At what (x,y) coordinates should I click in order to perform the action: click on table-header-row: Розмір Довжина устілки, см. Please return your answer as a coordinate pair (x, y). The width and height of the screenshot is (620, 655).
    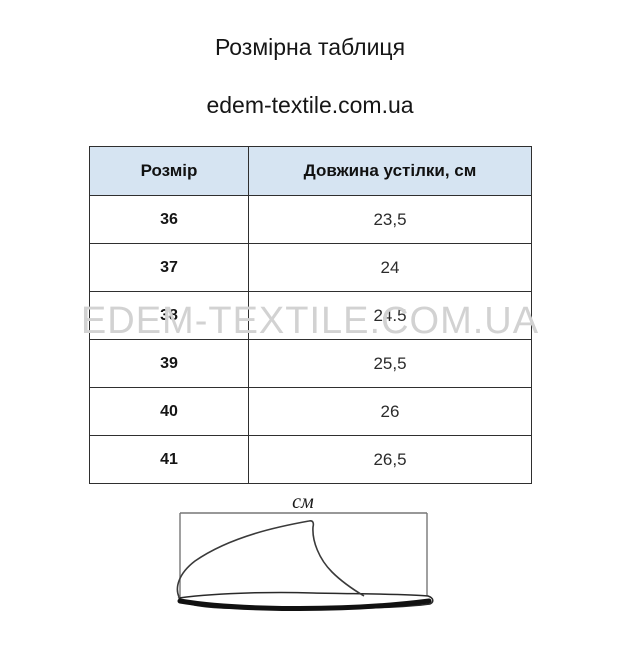
    Looking at the image, I should click on (310, 171).